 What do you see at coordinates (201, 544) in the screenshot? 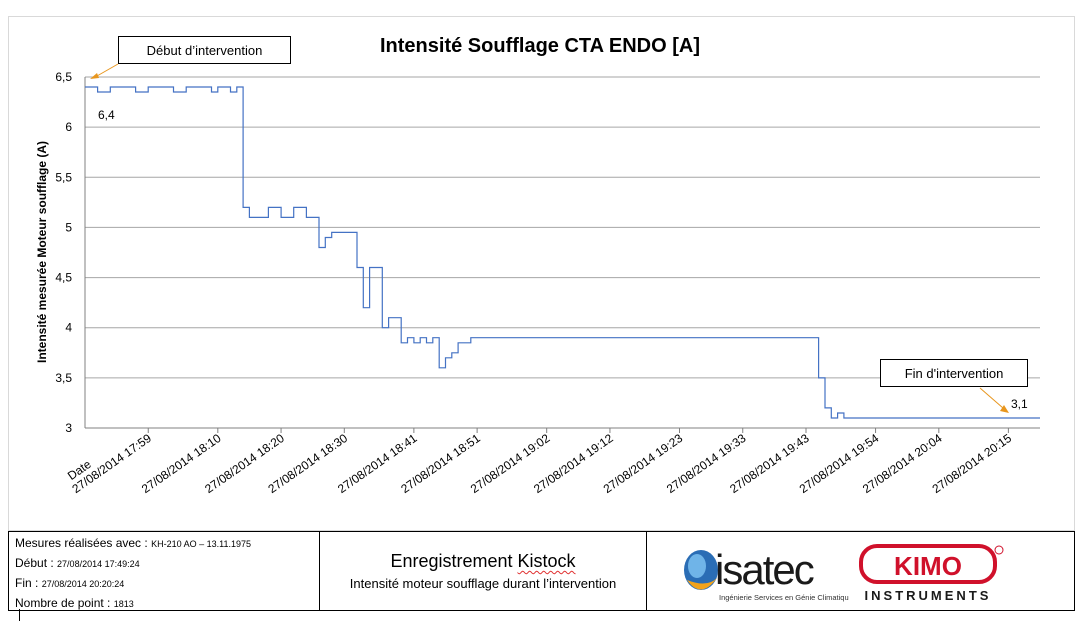
I see `mesures-value: KH-210 AO – 13.11.1975` at bounding box center [201, 544].